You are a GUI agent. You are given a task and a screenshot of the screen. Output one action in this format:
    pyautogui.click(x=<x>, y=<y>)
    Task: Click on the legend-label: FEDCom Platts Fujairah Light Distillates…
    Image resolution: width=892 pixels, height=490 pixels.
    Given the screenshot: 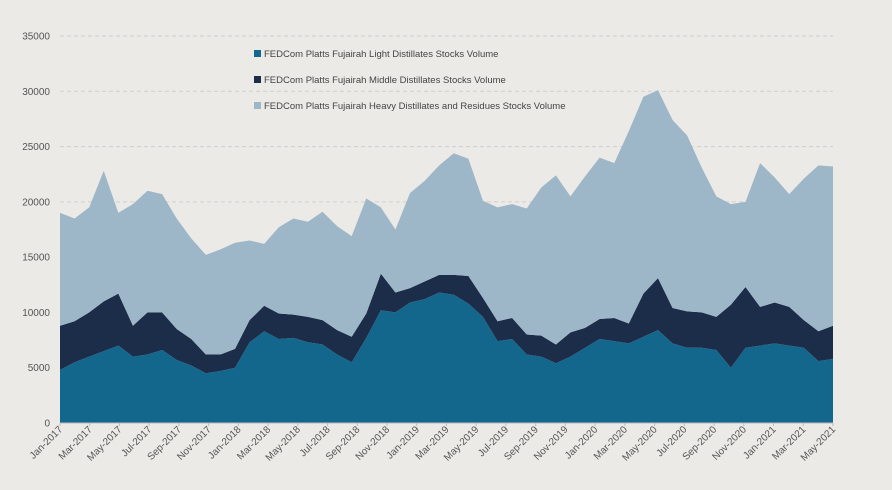 What is the action you would take?
    pyautogui.click(x=381, y=54)
    